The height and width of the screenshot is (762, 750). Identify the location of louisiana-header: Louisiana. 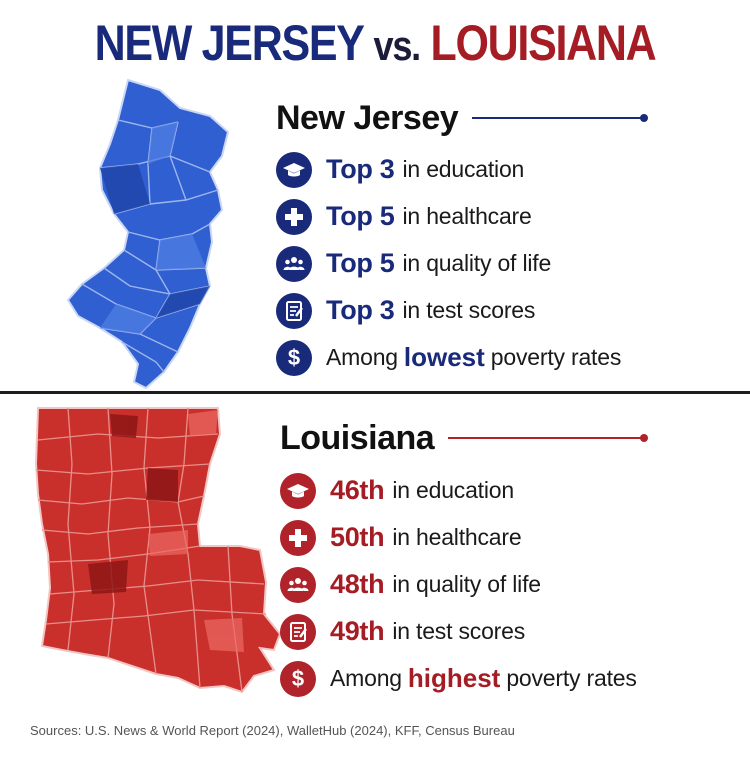
(510, 438).